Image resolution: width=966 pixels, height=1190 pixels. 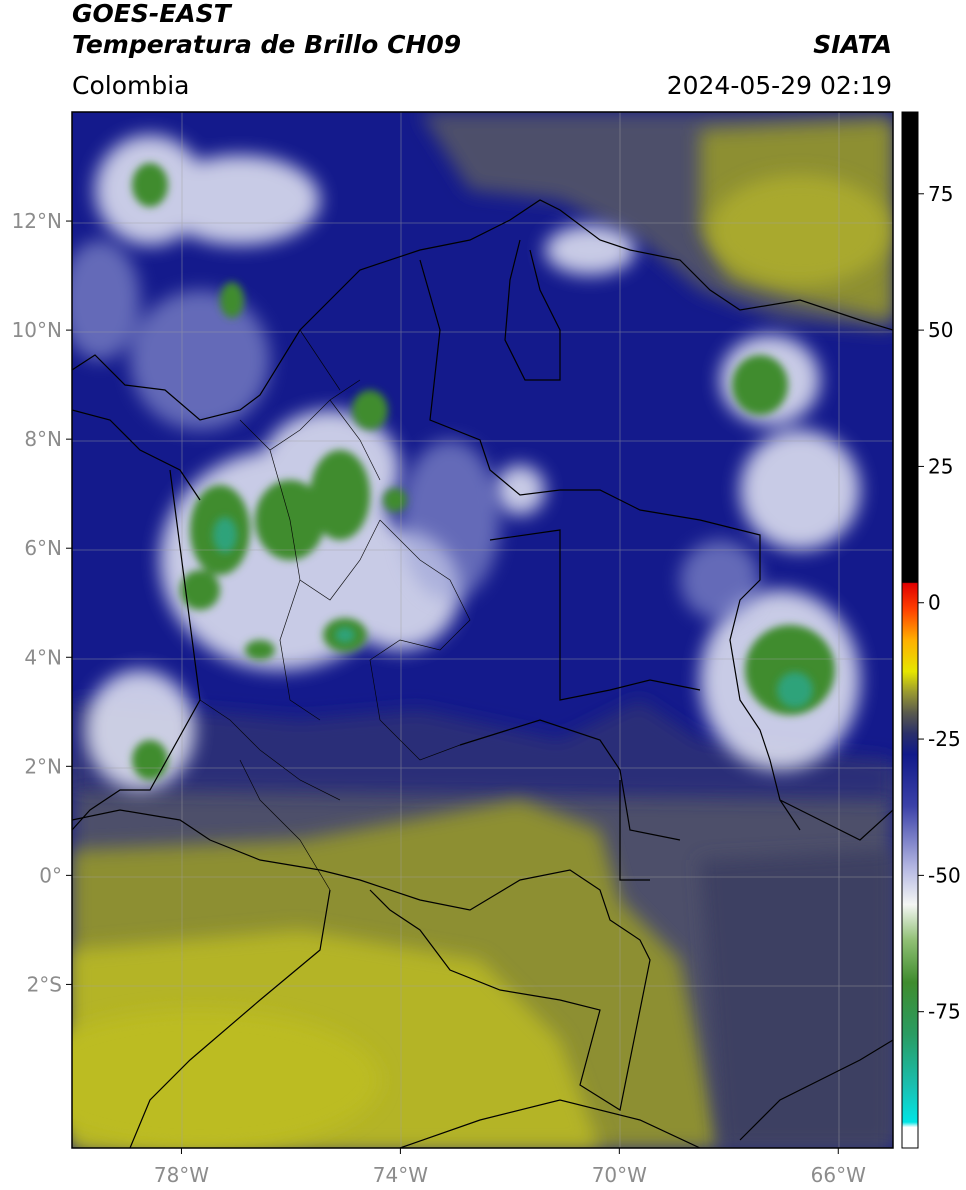 What do you see at coordinates (934, 603) in the screenshot?
I see `colorbar-tick-label: 0` at bounding box center [934, 603].